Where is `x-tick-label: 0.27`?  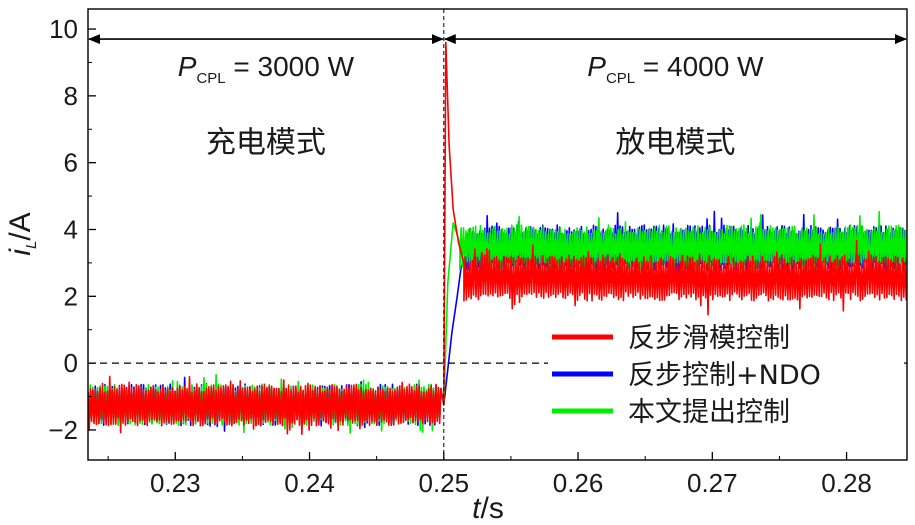 x-tick-label: 0.27 is located at coordinates (712, 483).